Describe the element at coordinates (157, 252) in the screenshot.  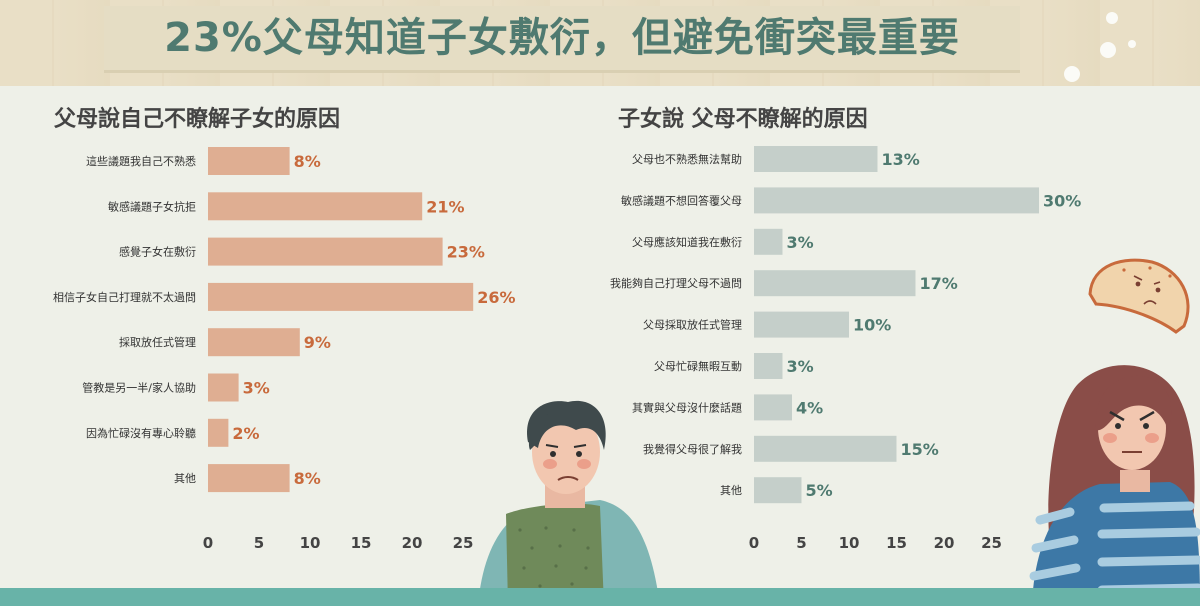
I see `category-label: 感覺子女在敷衍` at that location.